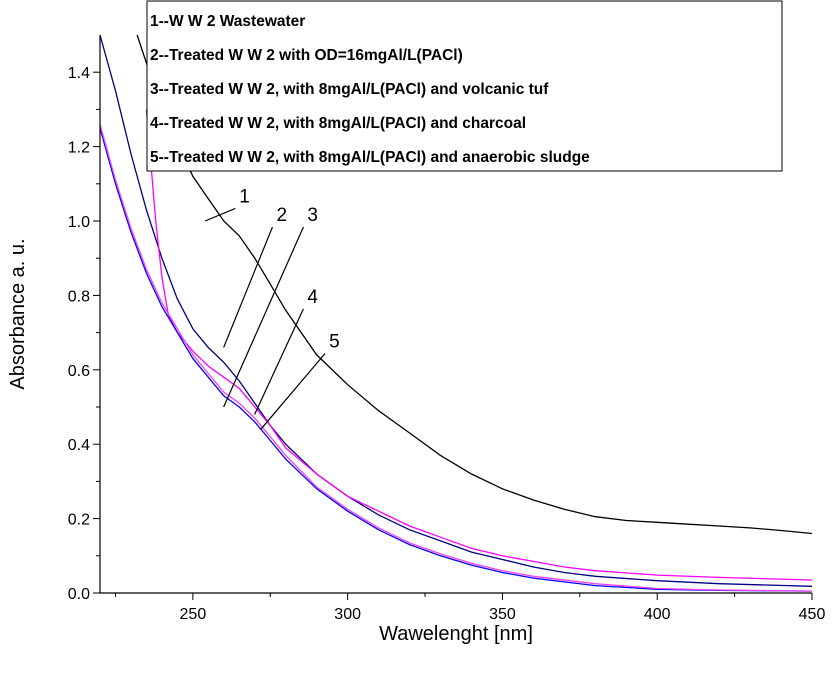 The width and height of the screenshot is (832, 674). I want to click on x-tick-label: 350, so click(502, 614).